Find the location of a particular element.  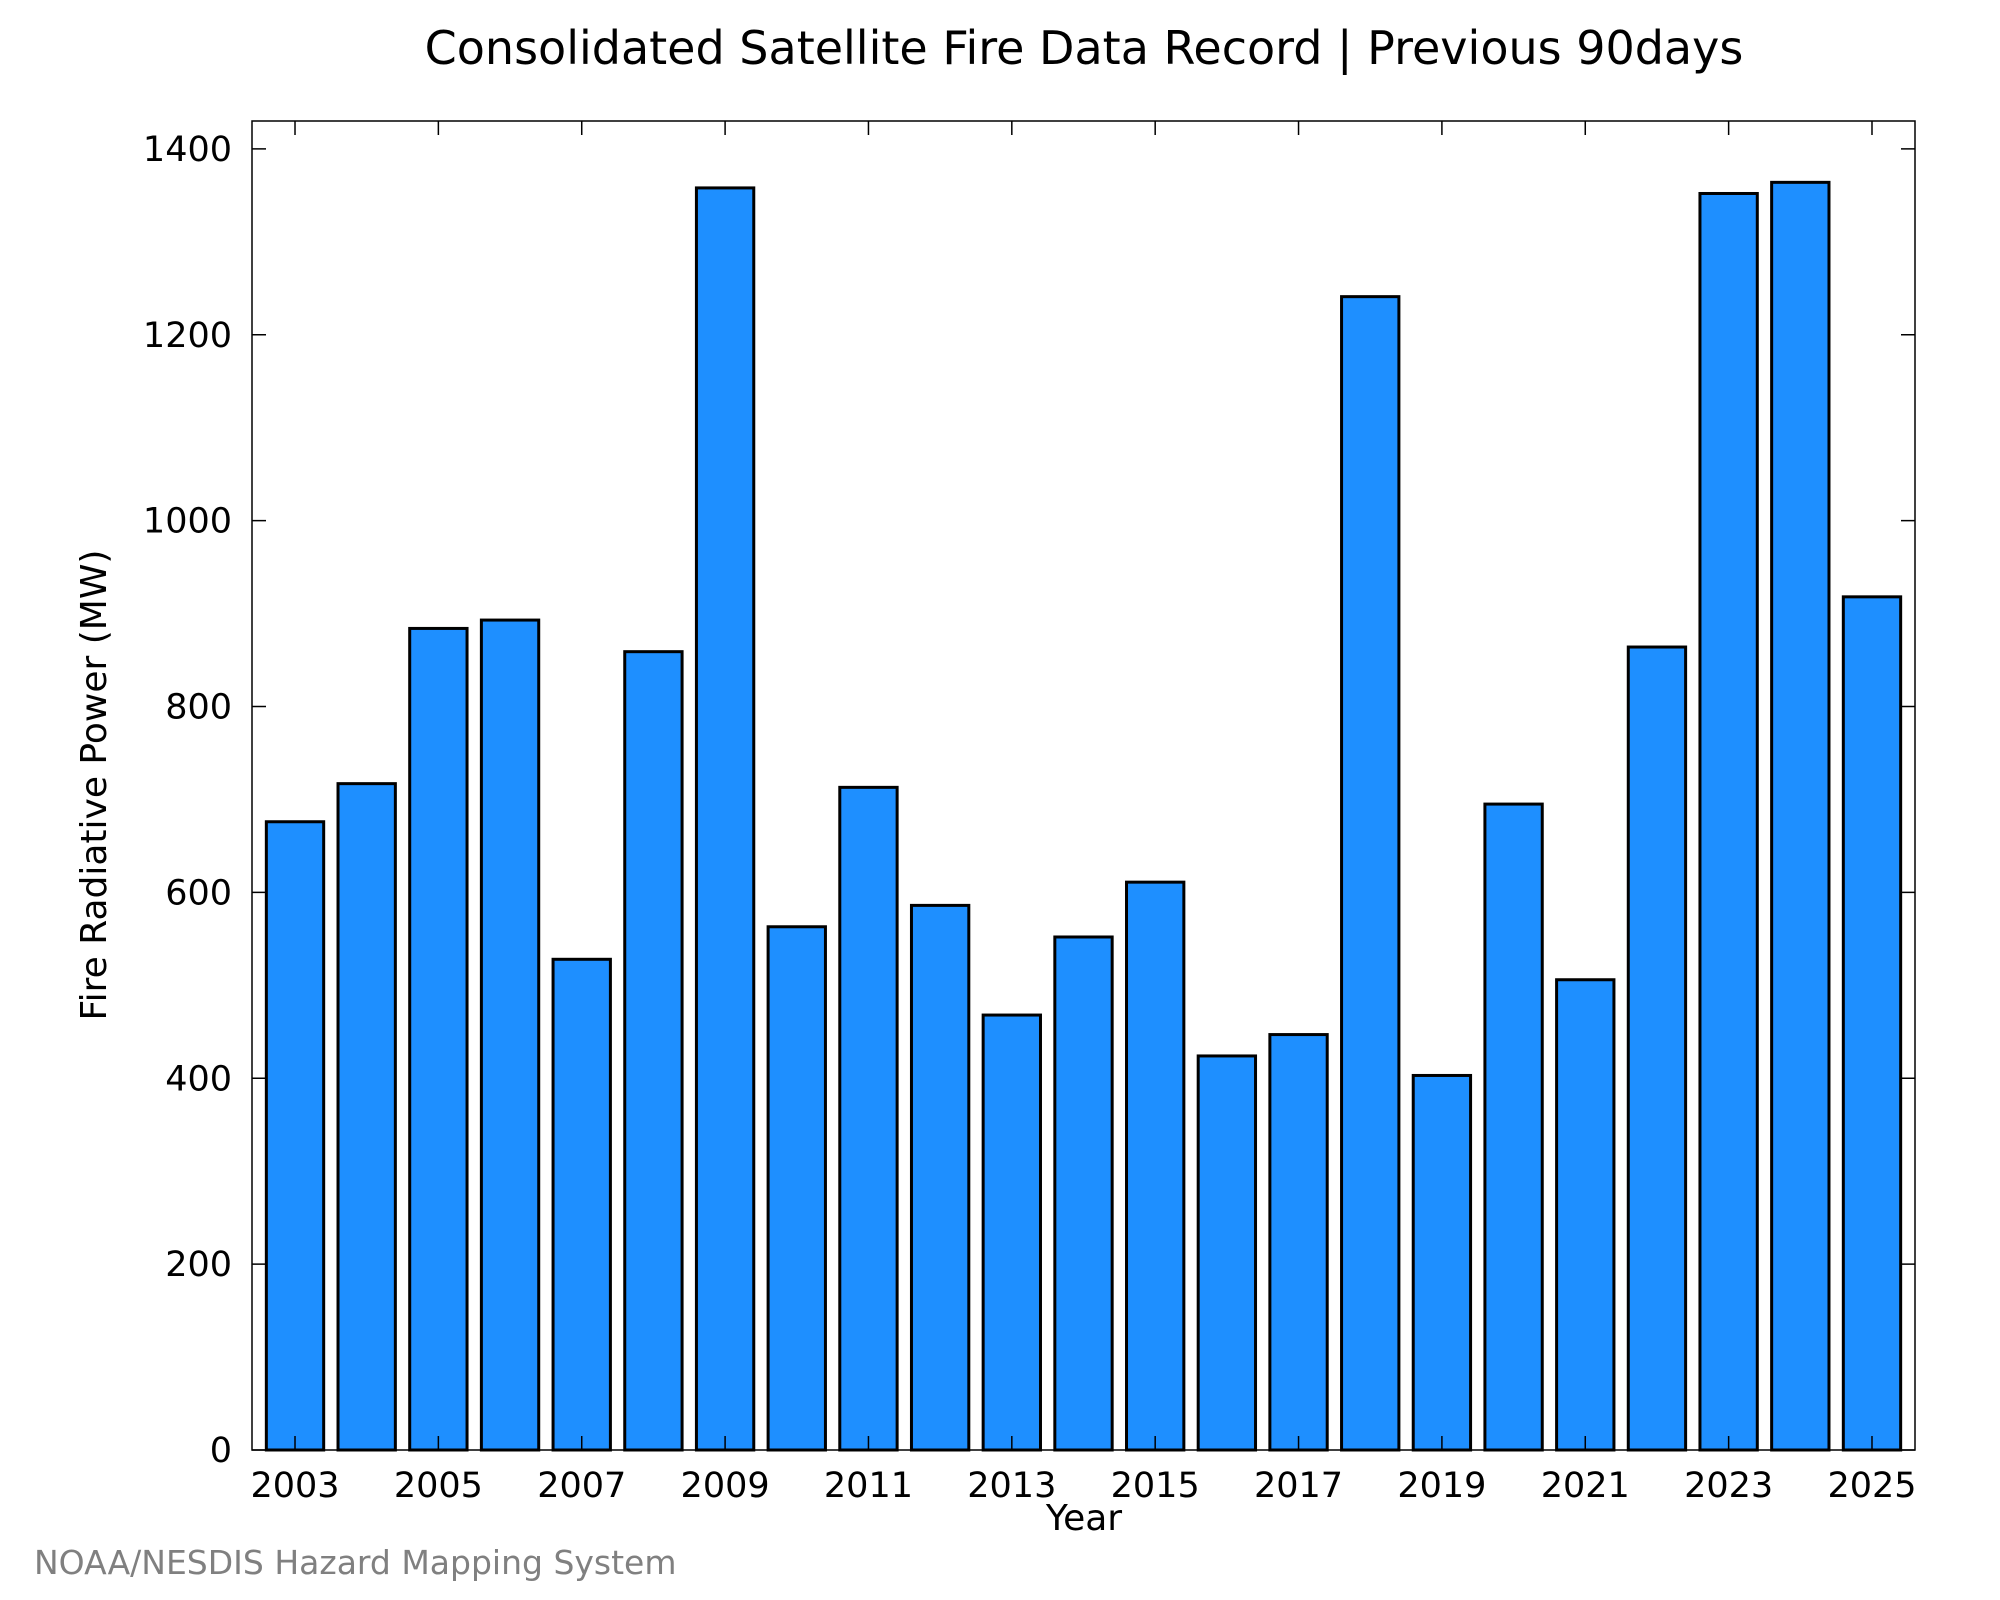

bar-2017 is located at coordinates (1298, 1242).